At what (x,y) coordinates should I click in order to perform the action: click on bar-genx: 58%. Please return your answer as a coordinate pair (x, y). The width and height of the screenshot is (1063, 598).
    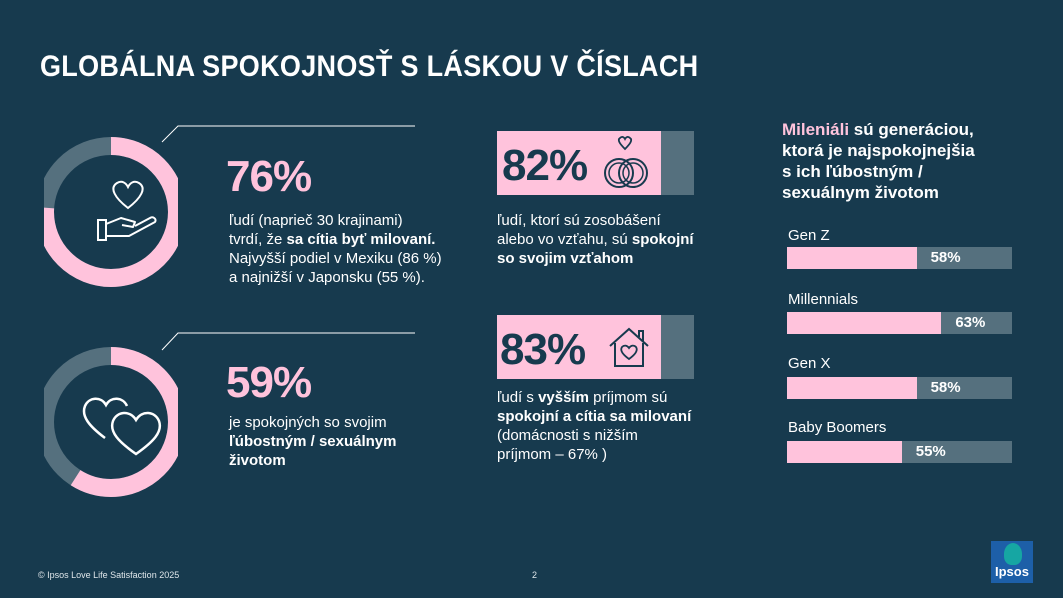
    Looking at the image, I should click on (899, 388).